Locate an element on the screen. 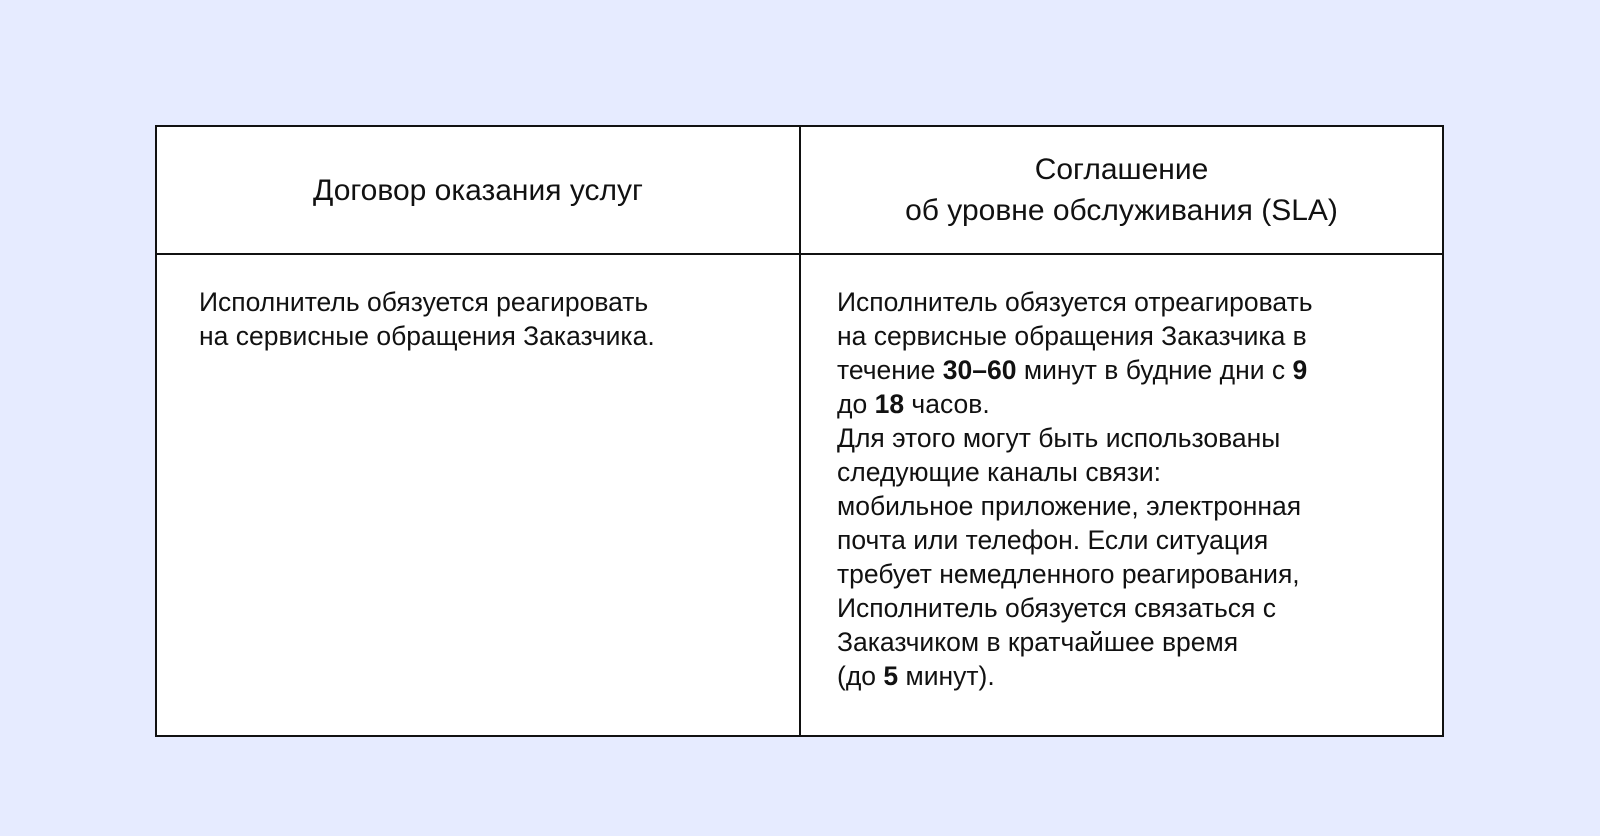 Image resolution: width=1600 pixels, height=836 pixels. cell-text-line: течение 30–60 минут в будние дни с 9 is located at coordinates (1075, 370).